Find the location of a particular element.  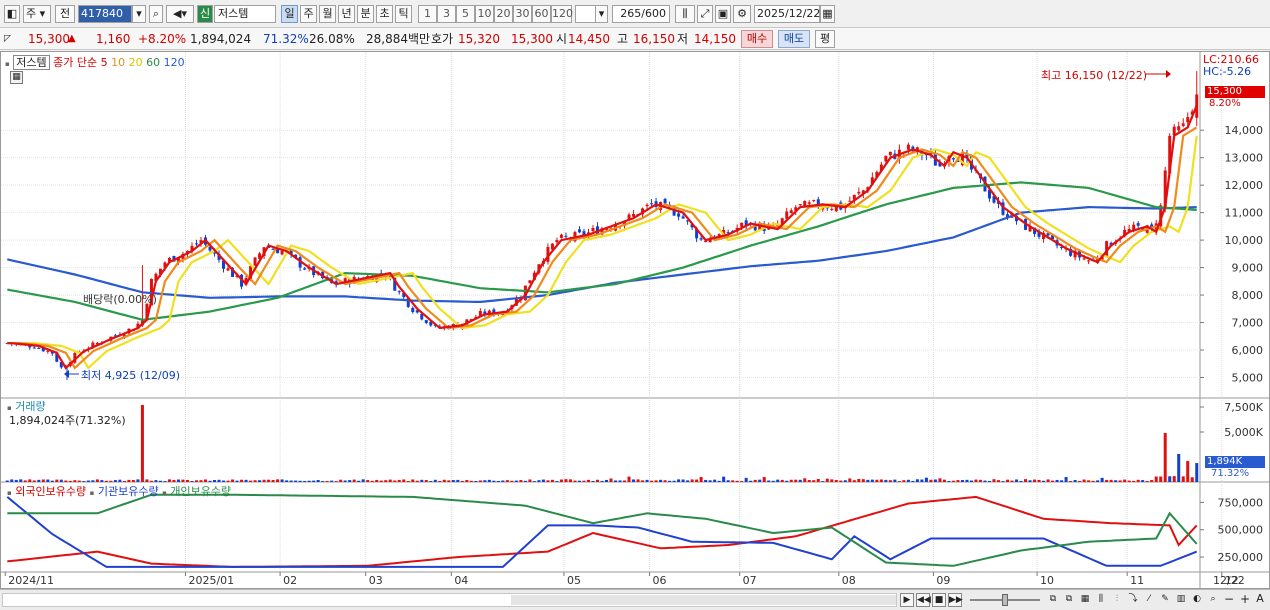

candle-type-icon: ⫼ is located at coordinates (685, 14).